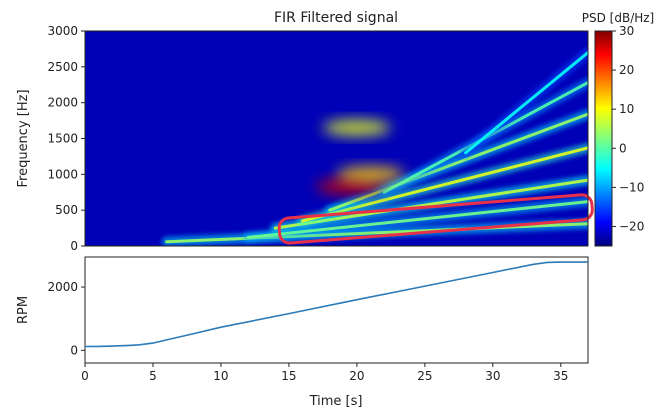  What do you see at coordinates (603, 138) in the screenshot?
I see `colorbar-gradient` at bounding box center [603, 138].